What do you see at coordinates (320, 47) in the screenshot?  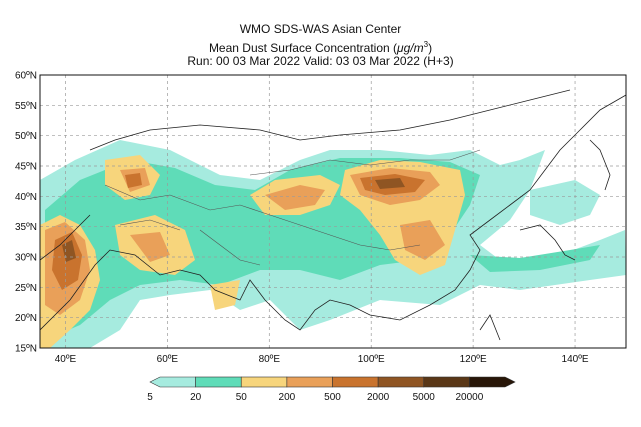 I see `map-subtitle: Mean Dust Surface Concentration (μg/m3)` at bounding box center [320, 47].